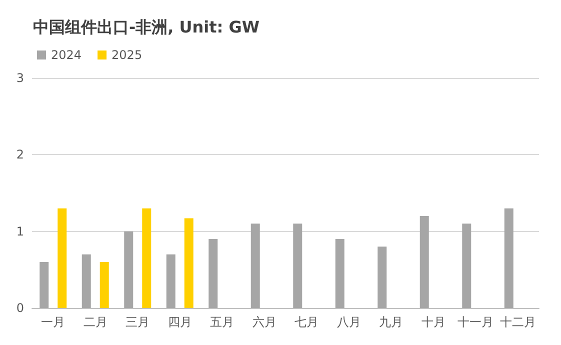 Image resolution: width=561 pixels, height=345 pixels. I want to click on y-tick-label: 3, so click(20, 78).